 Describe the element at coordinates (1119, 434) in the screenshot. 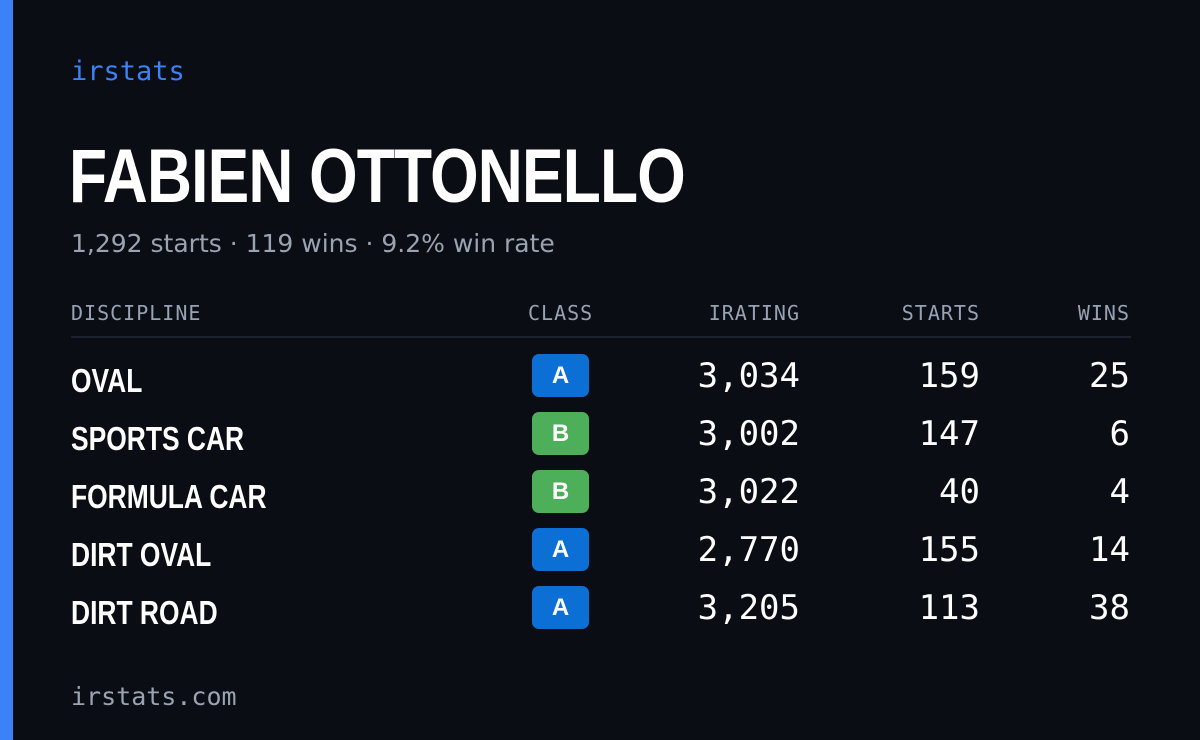

I see `wins-cell: 6` at that location.